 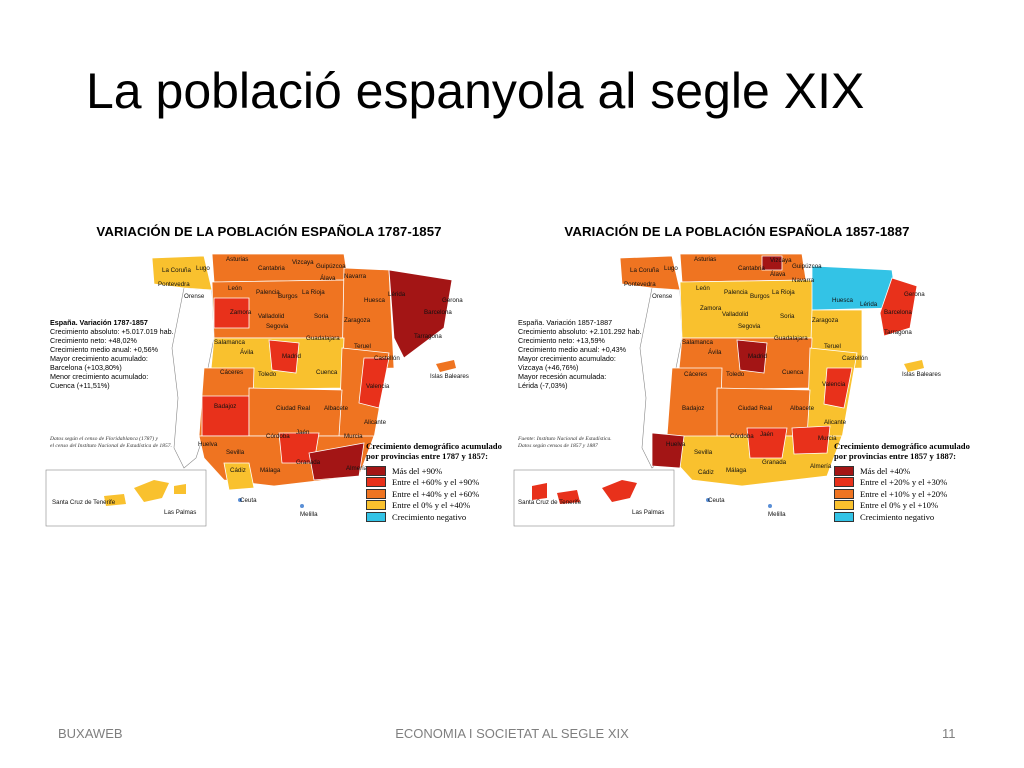 I want to click on legend-title: por provincias entre 1787 y 1857:, so click(x=427, y=455).